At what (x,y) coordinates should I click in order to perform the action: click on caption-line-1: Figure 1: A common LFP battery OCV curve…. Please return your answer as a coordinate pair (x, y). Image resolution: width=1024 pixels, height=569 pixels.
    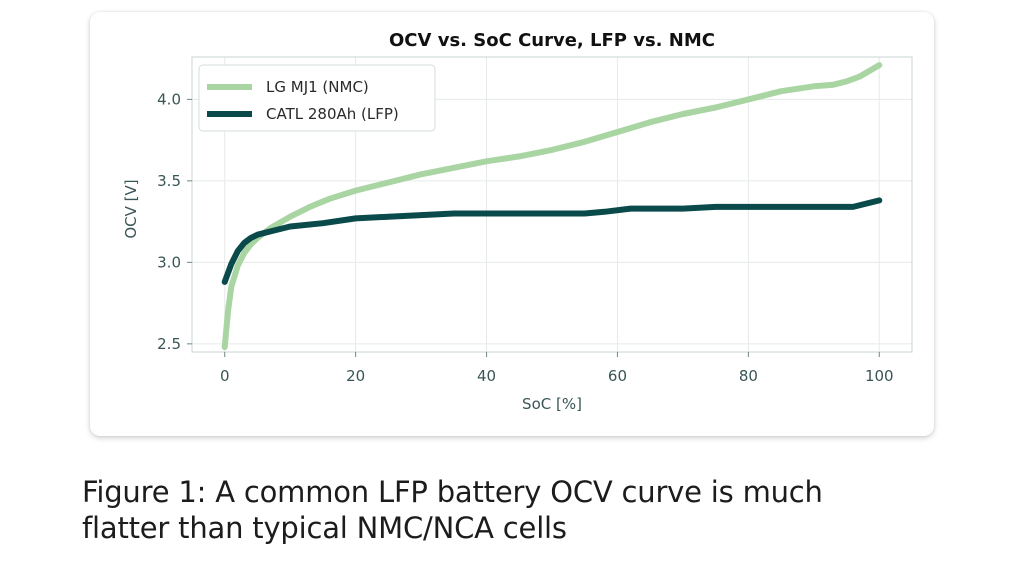
    Looking at the image, I should click on (452, 492).